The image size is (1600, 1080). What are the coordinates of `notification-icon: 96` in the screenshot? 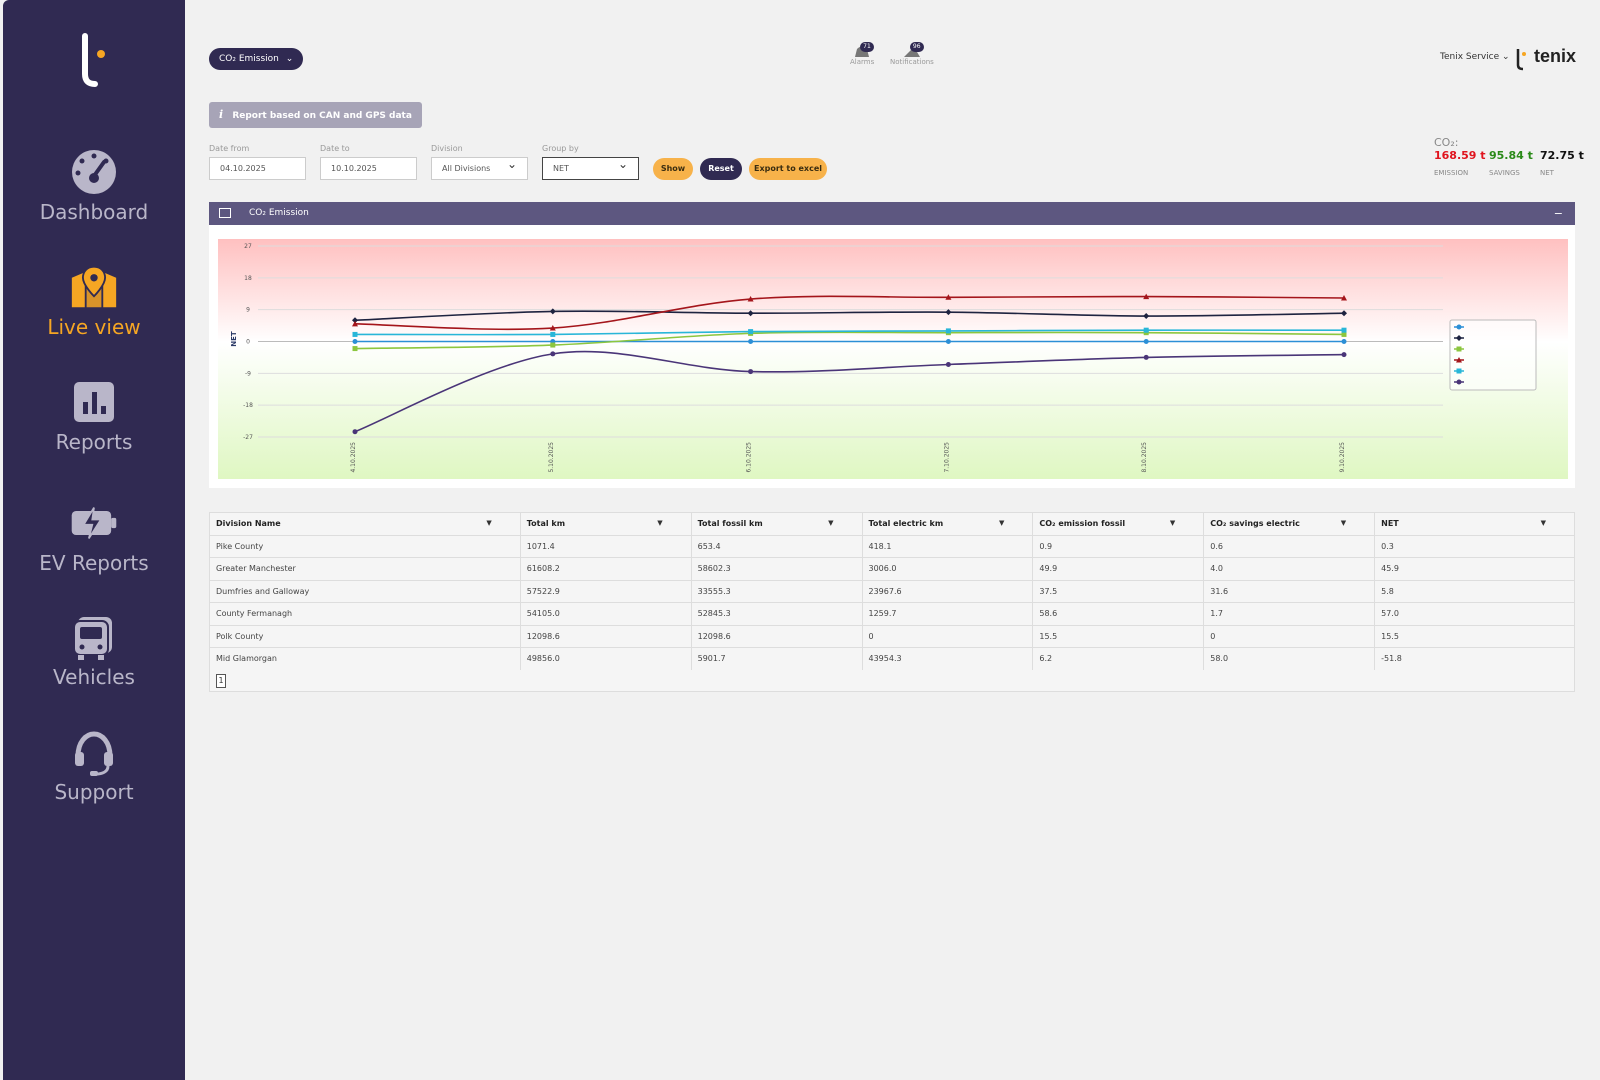 It's located at (913, 50).